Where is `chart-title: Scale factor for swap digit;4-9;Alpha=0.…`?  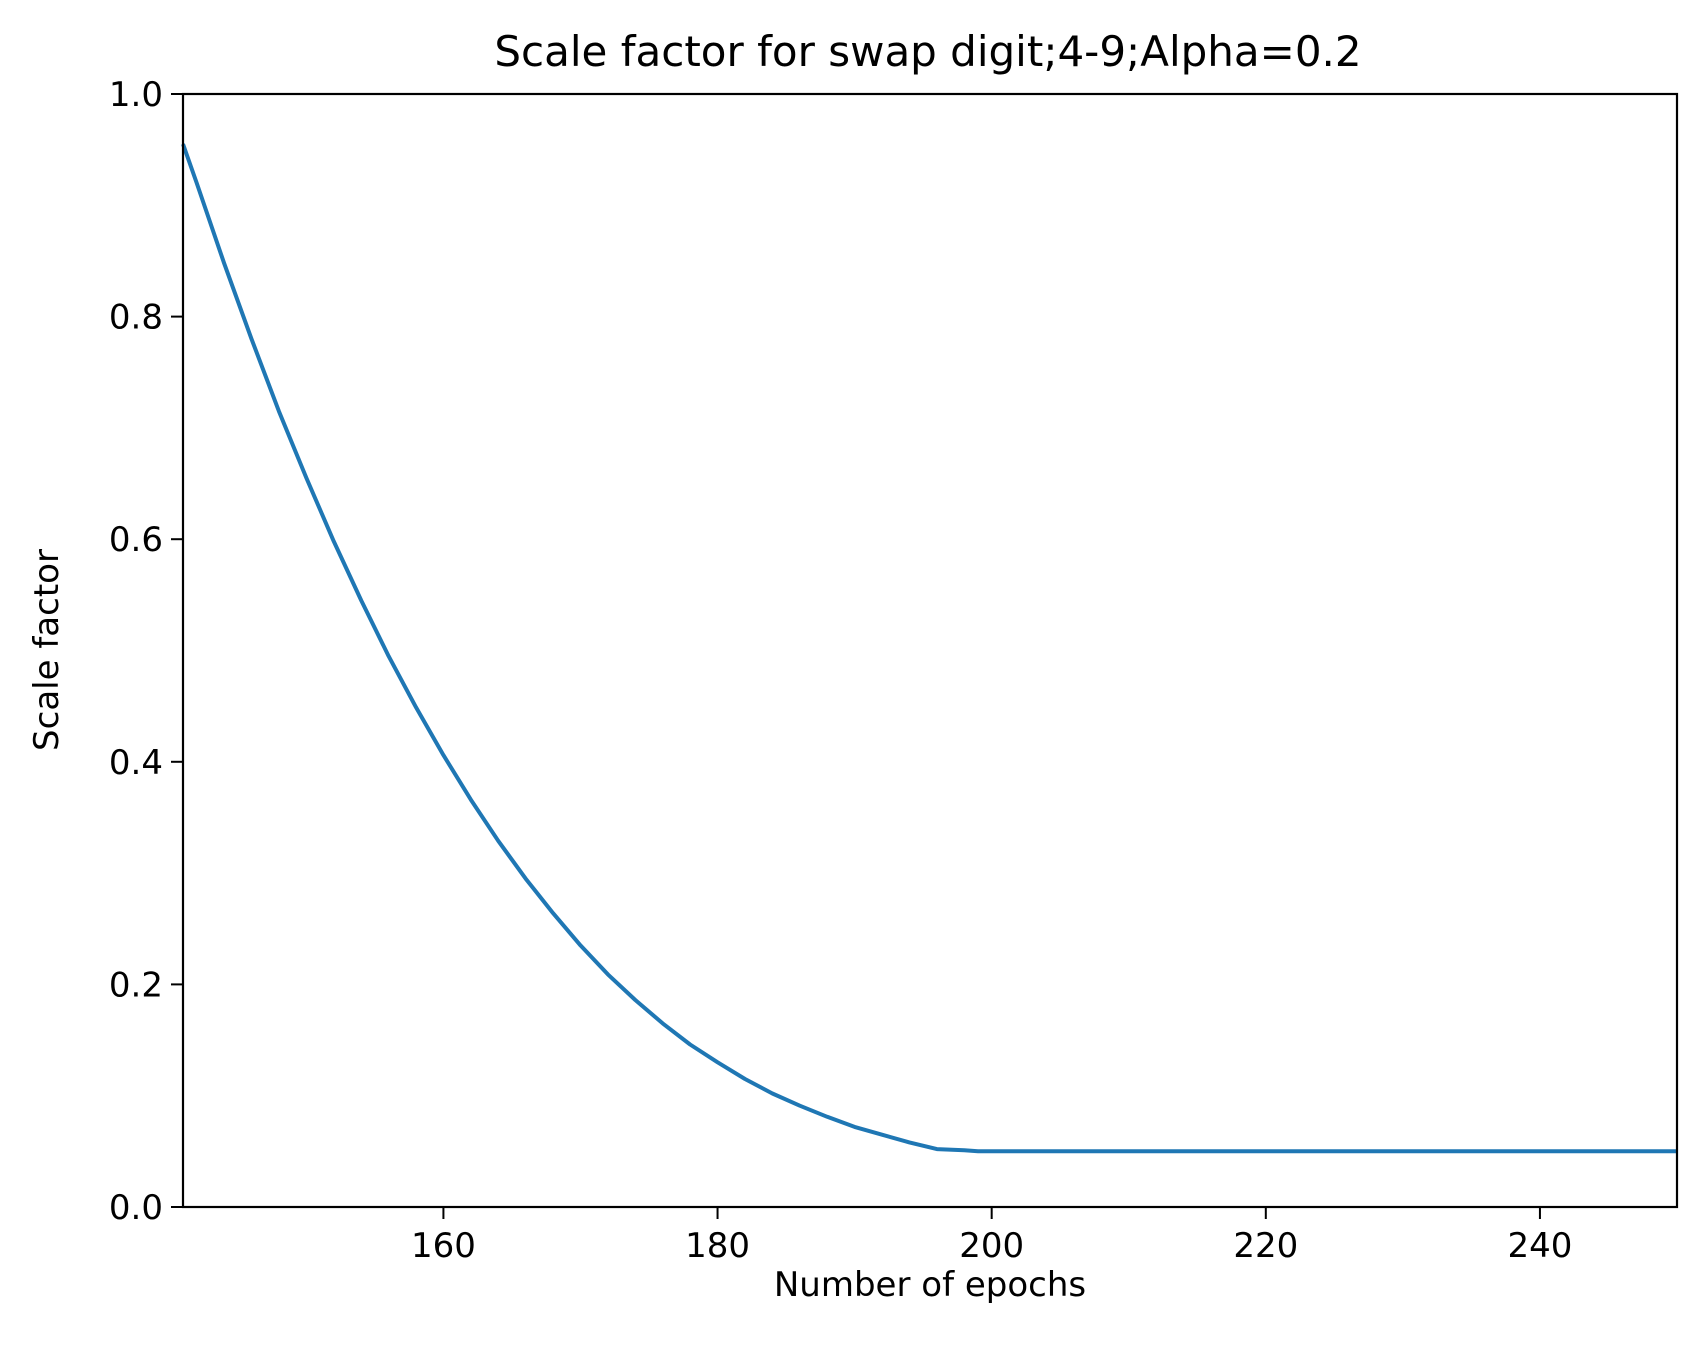
chart-title: Scale factor for swap digit;4-9;Alpha=0.… is located at coordinates (927, 51).